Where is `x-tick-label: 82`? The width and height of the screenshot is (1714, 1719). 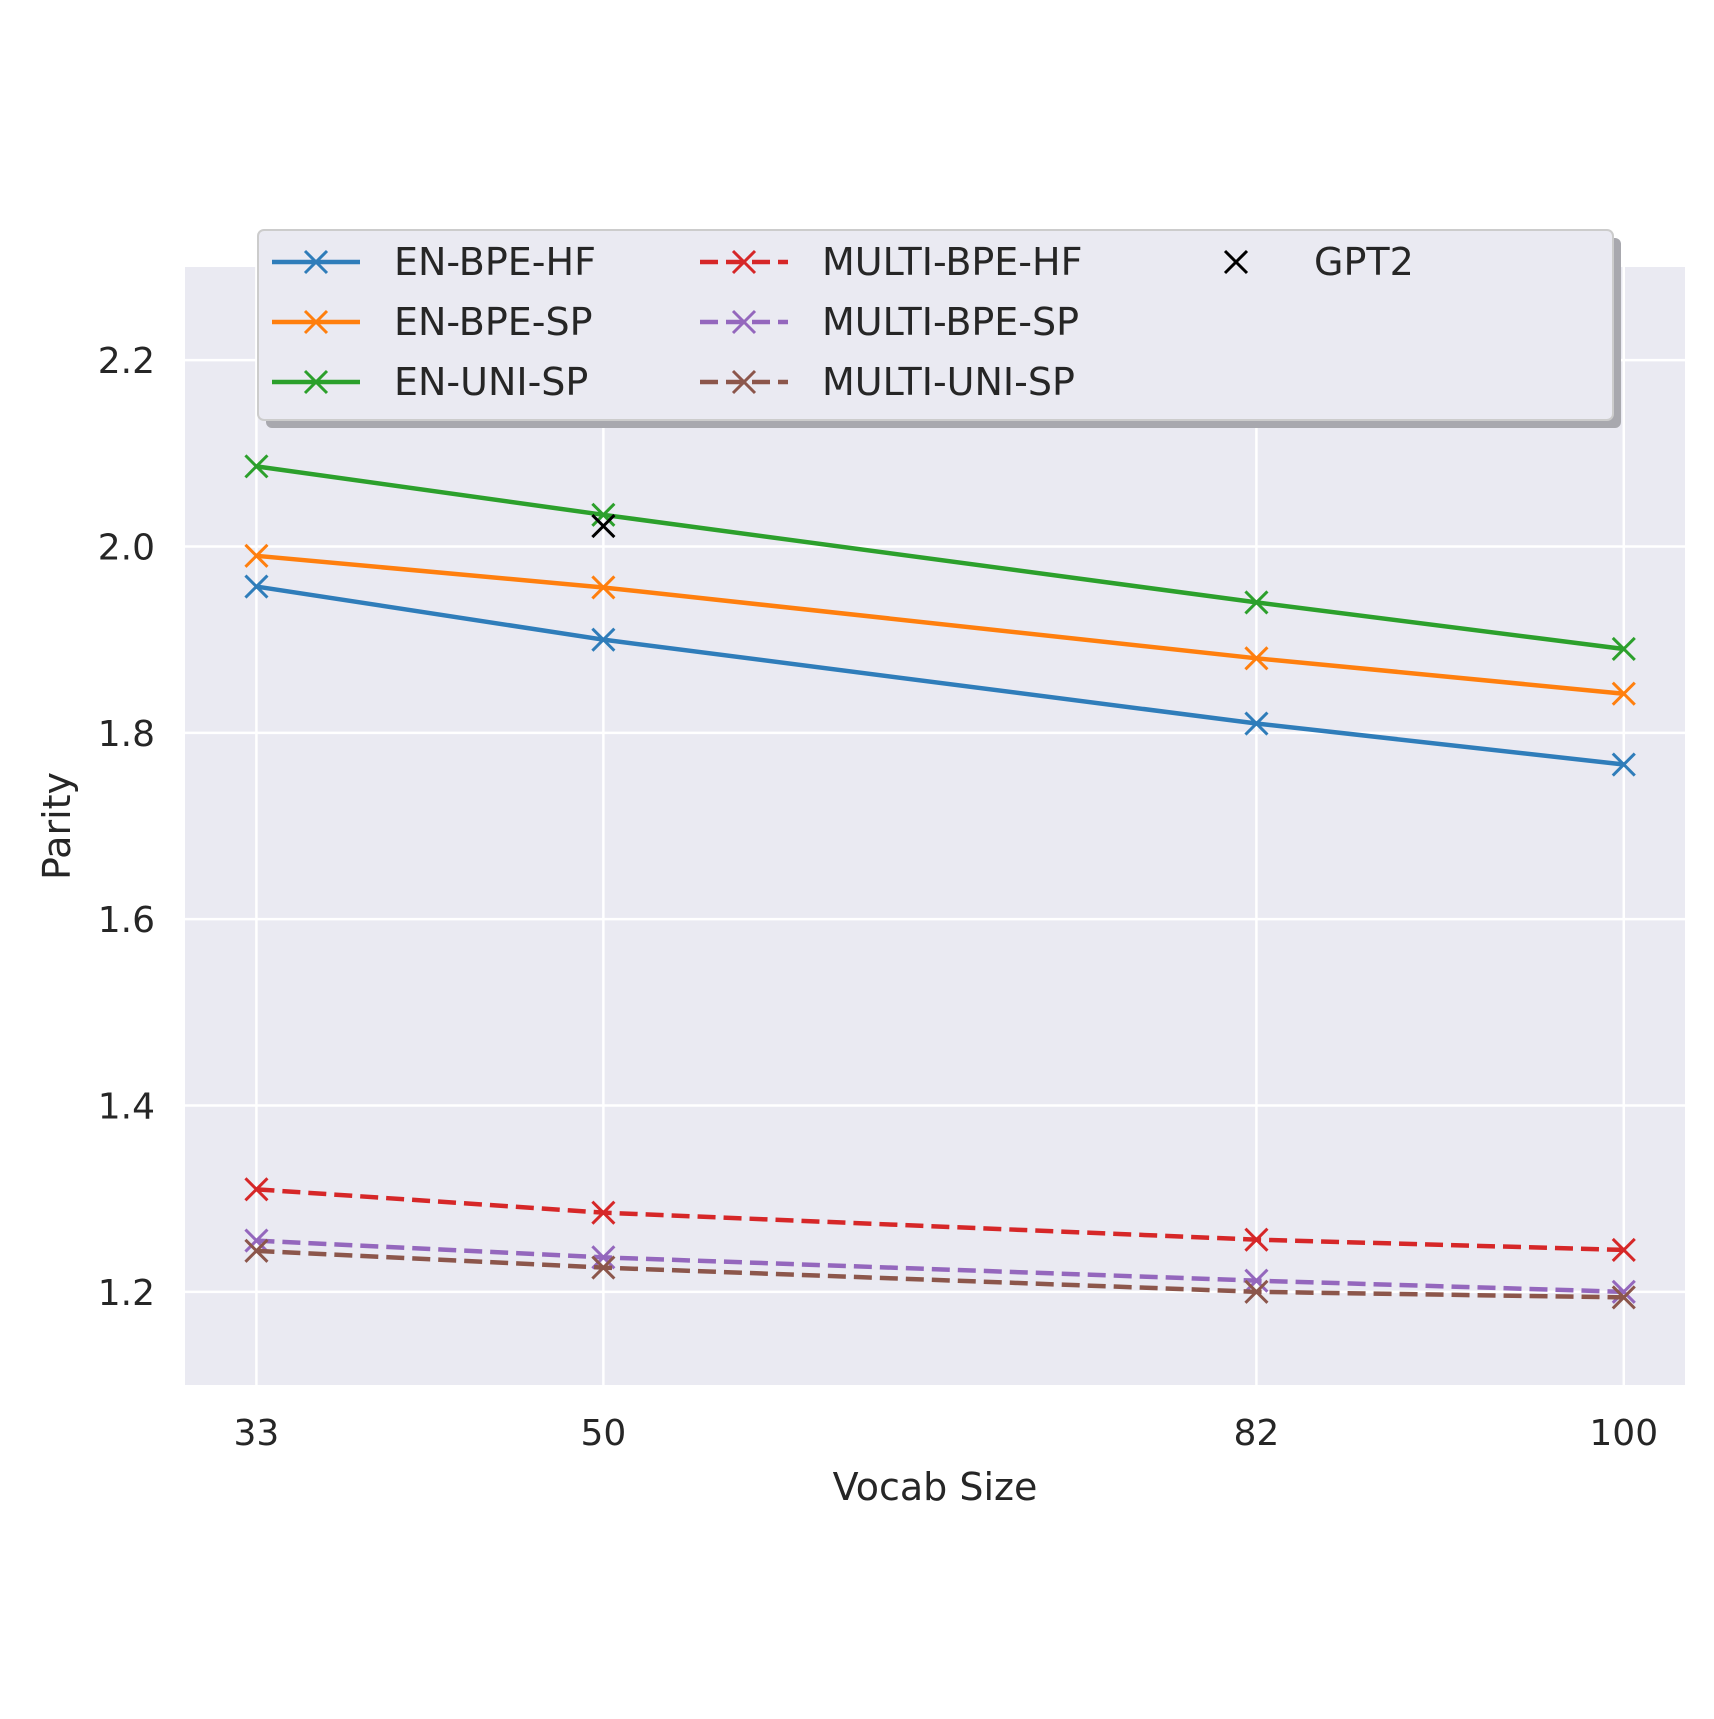 x-tick-label: 82 is located at coordinates (1257, 1433).